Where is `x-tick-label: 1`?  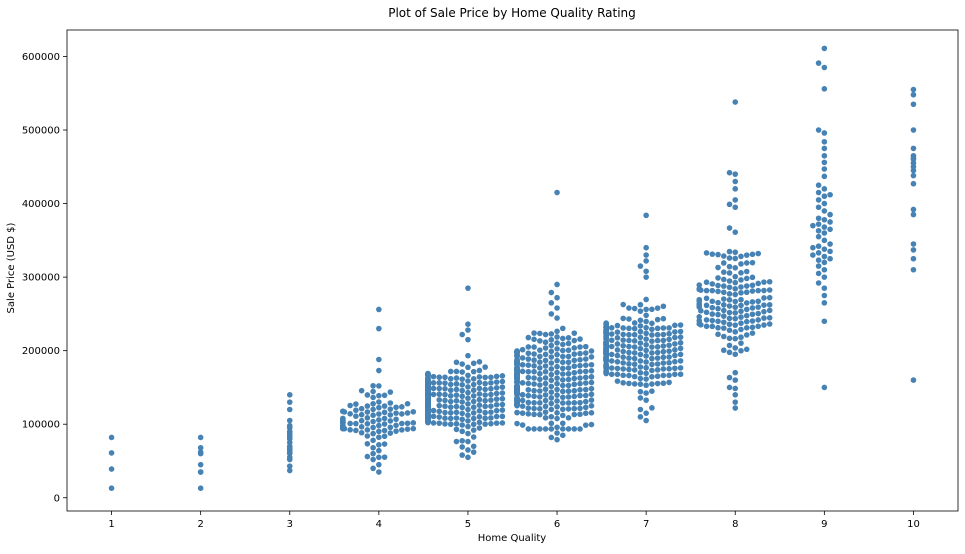 x-tick-label: 1 is located at coordinates (111, 524).